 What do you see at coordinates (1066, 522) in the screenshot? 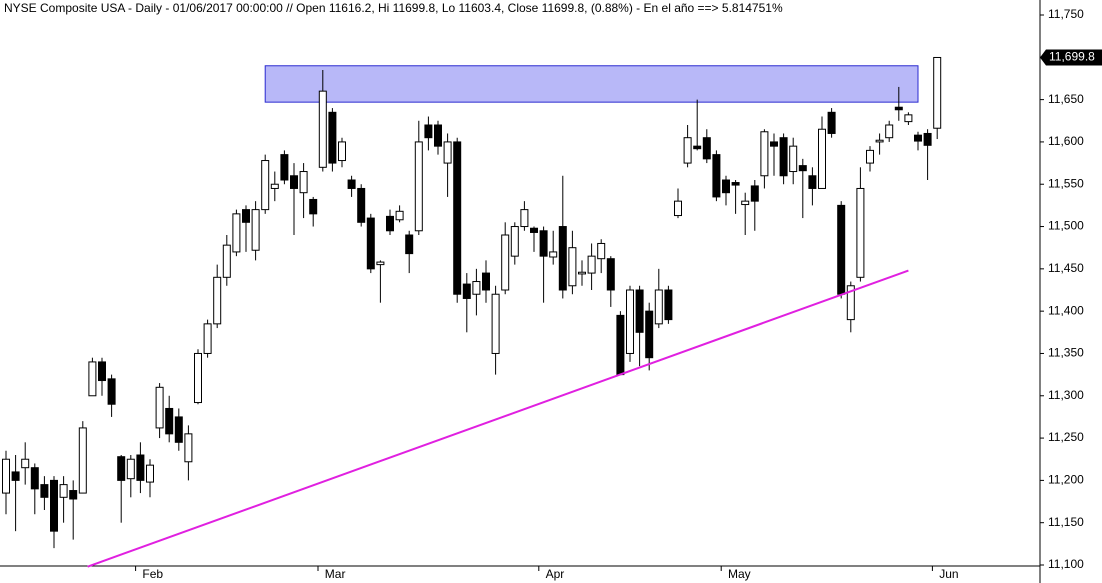
I see `y-tick-label: 11,150` at bounding box center [1066, 522].